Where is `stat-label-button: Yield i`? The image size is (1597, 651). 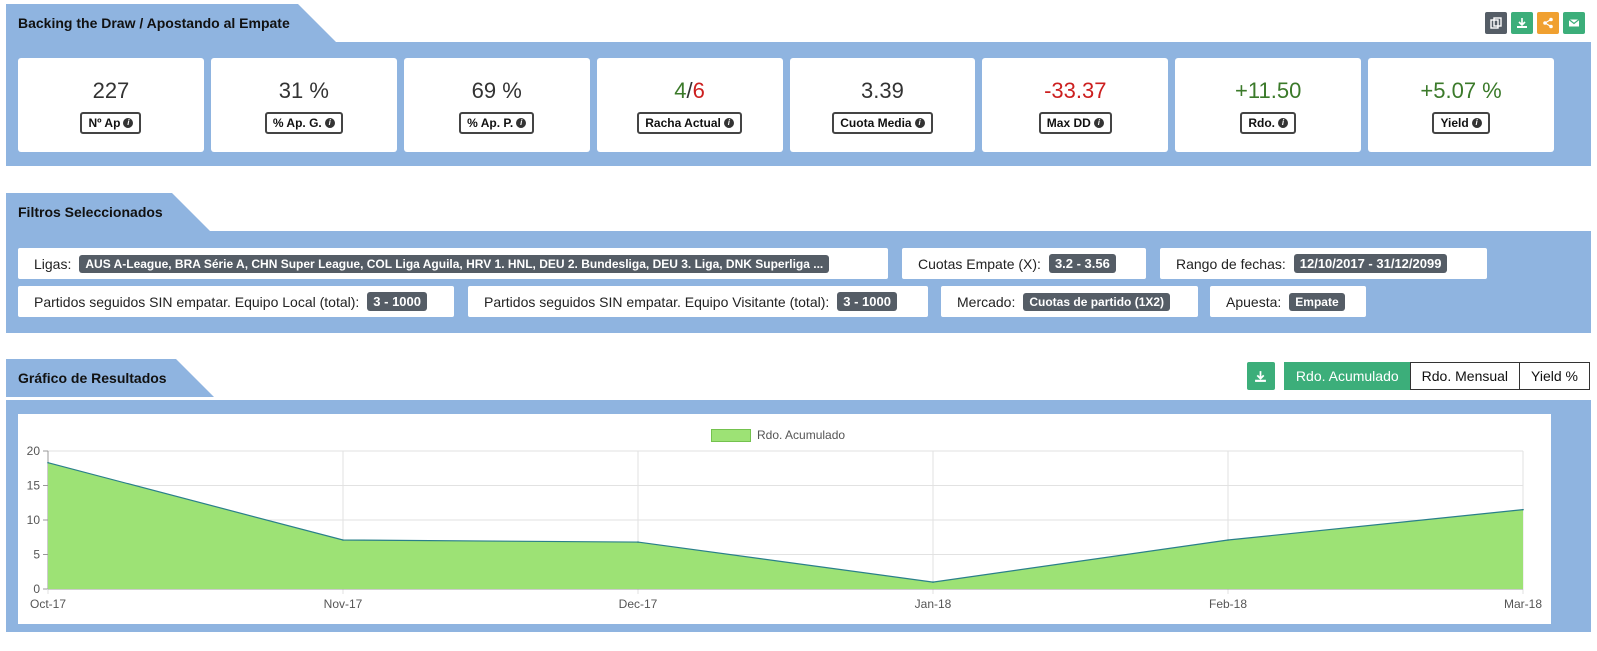
stat-label-button: Yield i is located at coordinates (1461, 123).